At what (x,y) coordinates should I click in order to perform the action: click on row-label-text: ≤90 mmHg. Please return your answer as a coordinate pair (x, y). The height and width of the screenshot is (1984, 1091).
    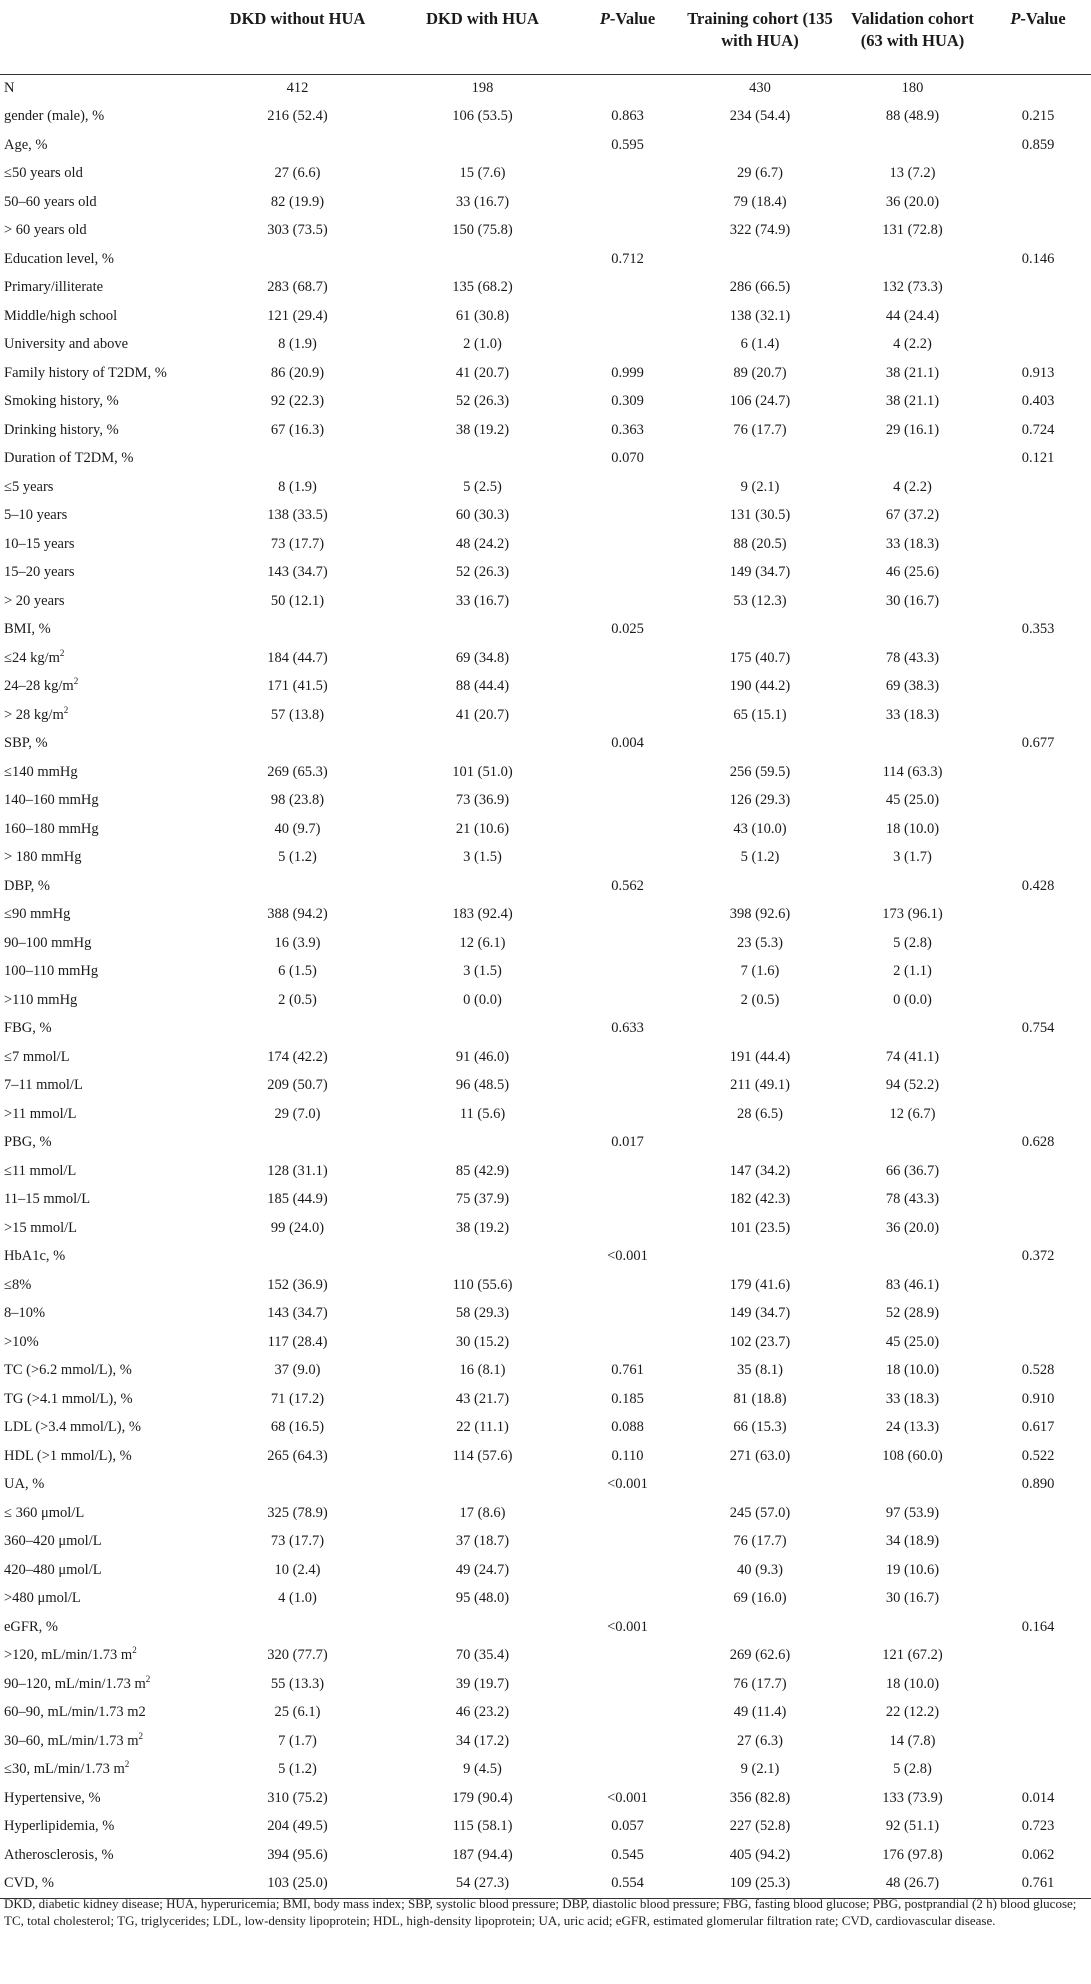
    Looking at the image, I should click on (37, 914).